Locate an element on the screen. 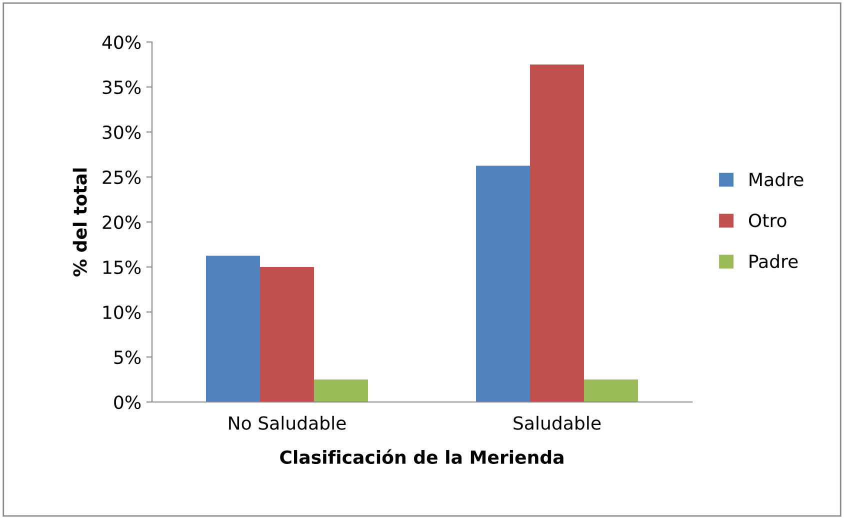 This screenshot has width=844, height=518. y-tick-label: 0% is located at coordinates (127, 402).